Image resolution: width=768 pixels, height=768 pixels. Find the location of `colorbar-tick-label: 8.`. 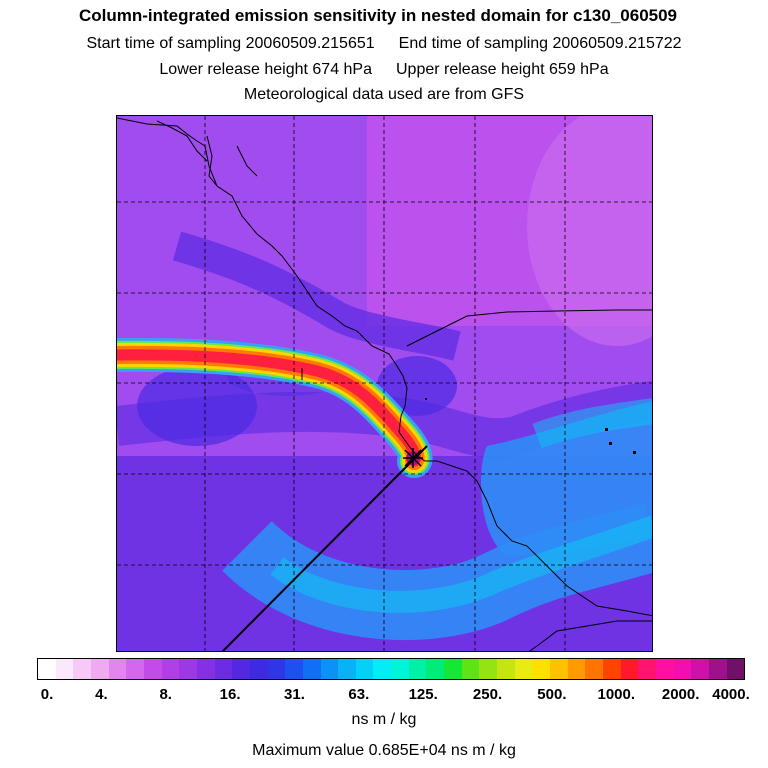

colorbar-tick-label: 8. is located at coordinates (165, 694).